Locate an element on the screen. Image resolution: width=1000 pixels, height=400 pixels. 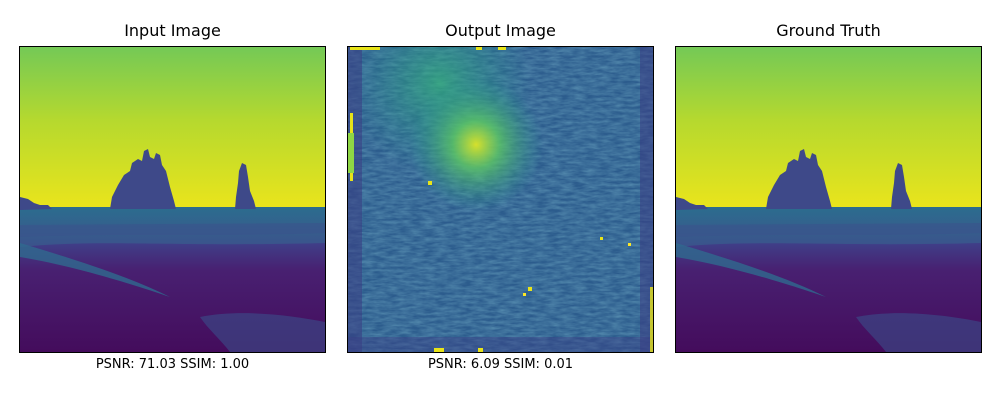
panel-caption-input: PSNR: 71.03 SSIM: 1.00 is located at coordinates (172, 364).